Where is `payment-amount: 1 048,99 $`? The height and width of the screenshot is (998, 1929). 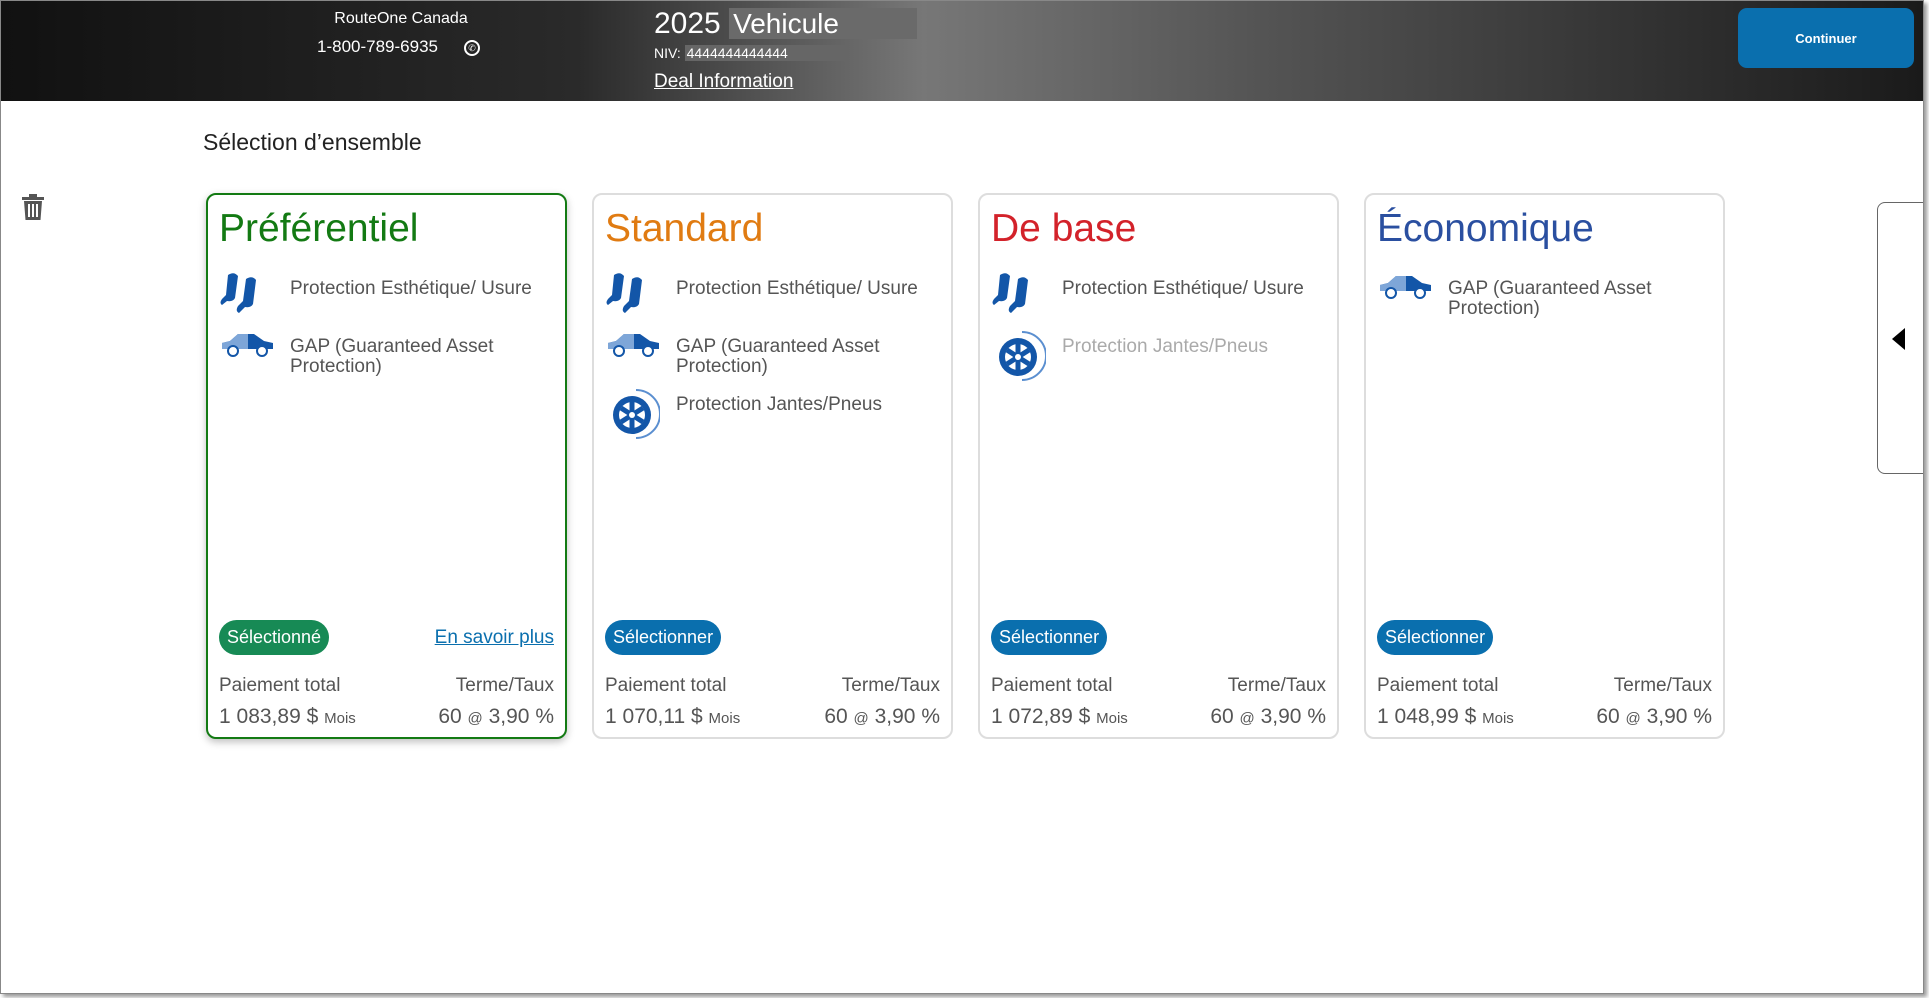 payment-amount: 1 048,99 $ is located at coordinates (1427, 716).